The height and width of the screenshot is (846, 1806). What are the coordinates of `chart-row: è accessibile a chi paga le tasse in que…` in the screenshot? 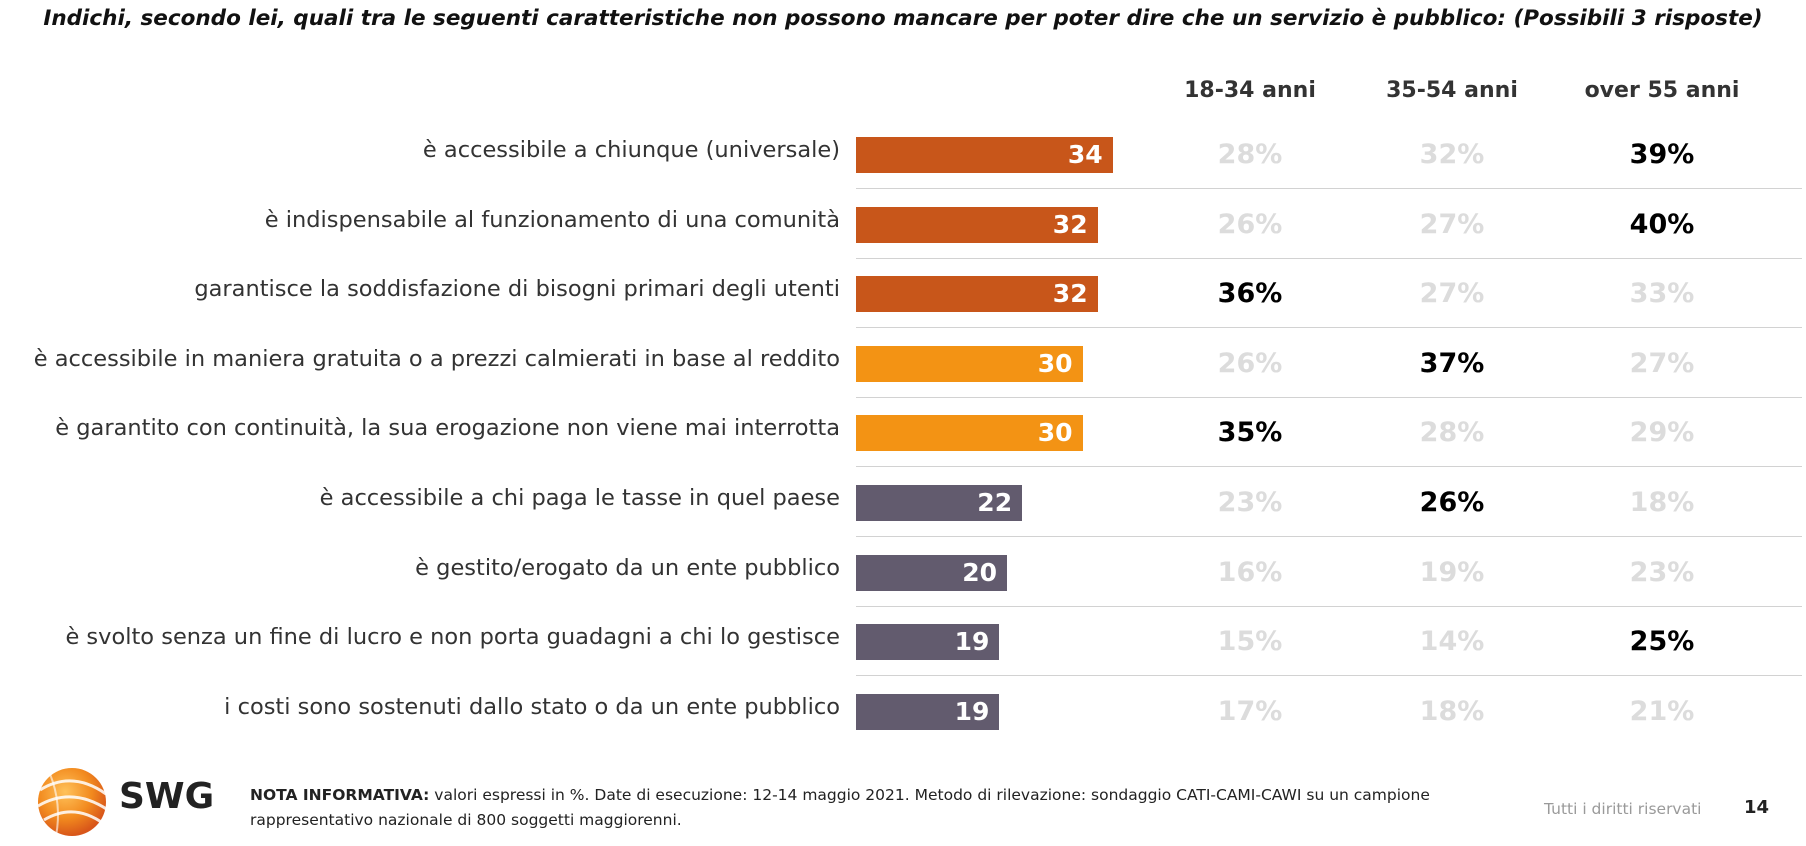 It's located at (903, 502).